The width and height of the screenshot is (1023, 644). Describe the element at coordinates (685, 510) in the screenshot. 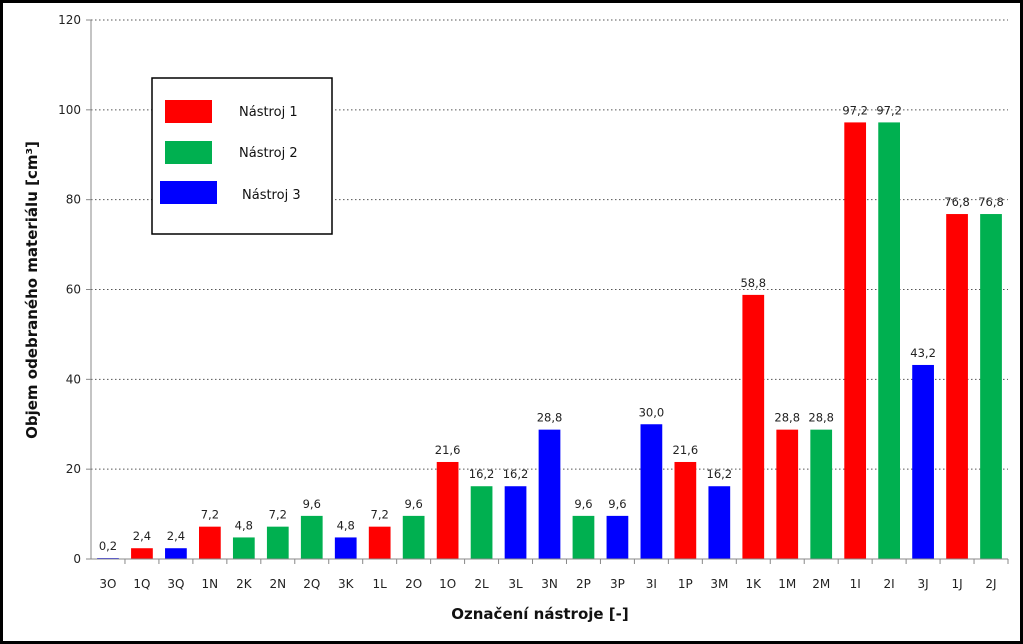

I see `bar-1P` at that location.